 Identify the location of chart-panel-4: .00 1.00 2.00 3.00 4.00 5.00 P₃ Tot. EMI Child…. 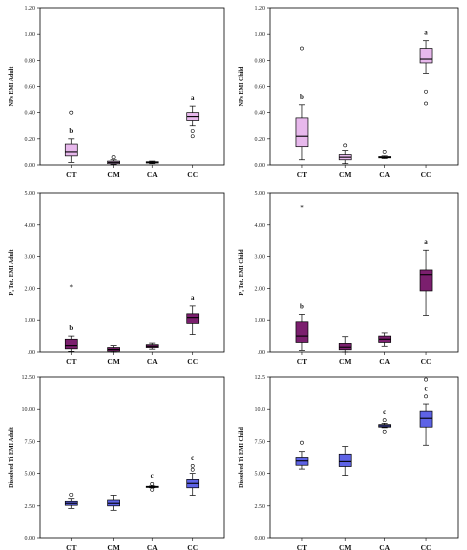
(349, 278).